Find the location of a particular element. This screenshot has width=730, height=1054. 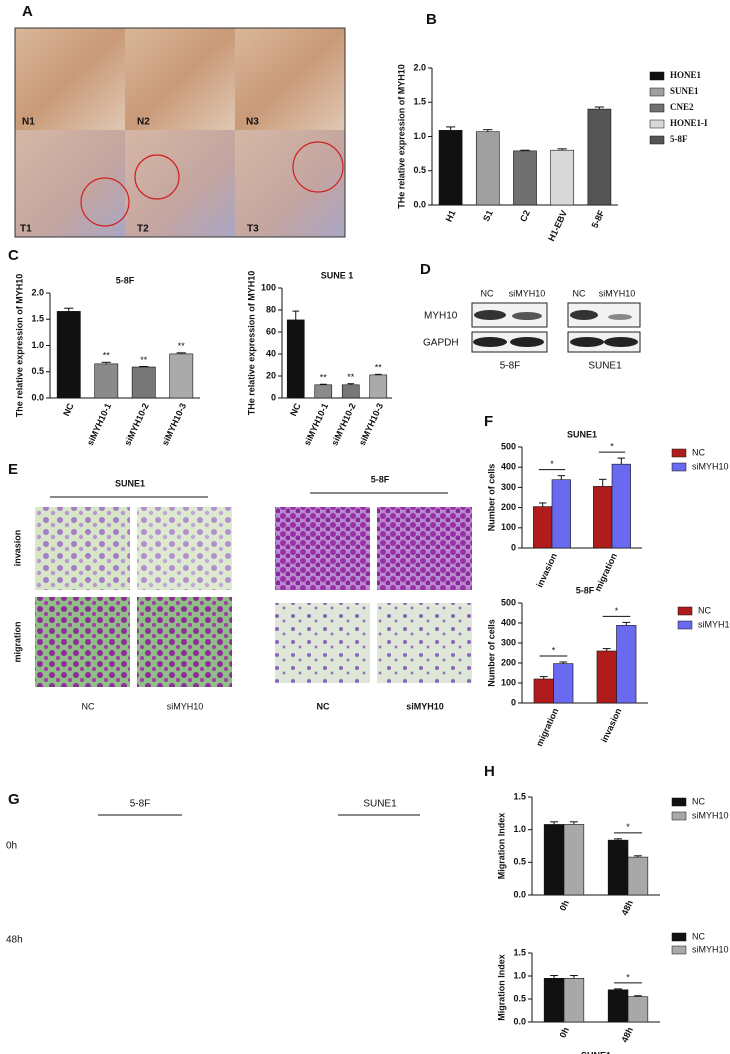

panel-label: A is located at coordinates (27, 11).